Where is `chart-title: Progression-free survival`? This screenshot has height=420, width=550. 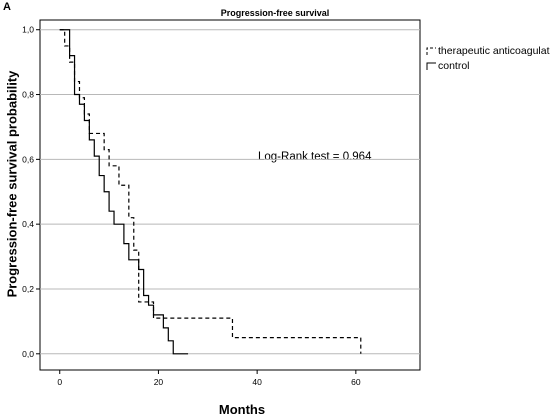
chart-title: Progression-free survival is located at coordinates (275, 13).